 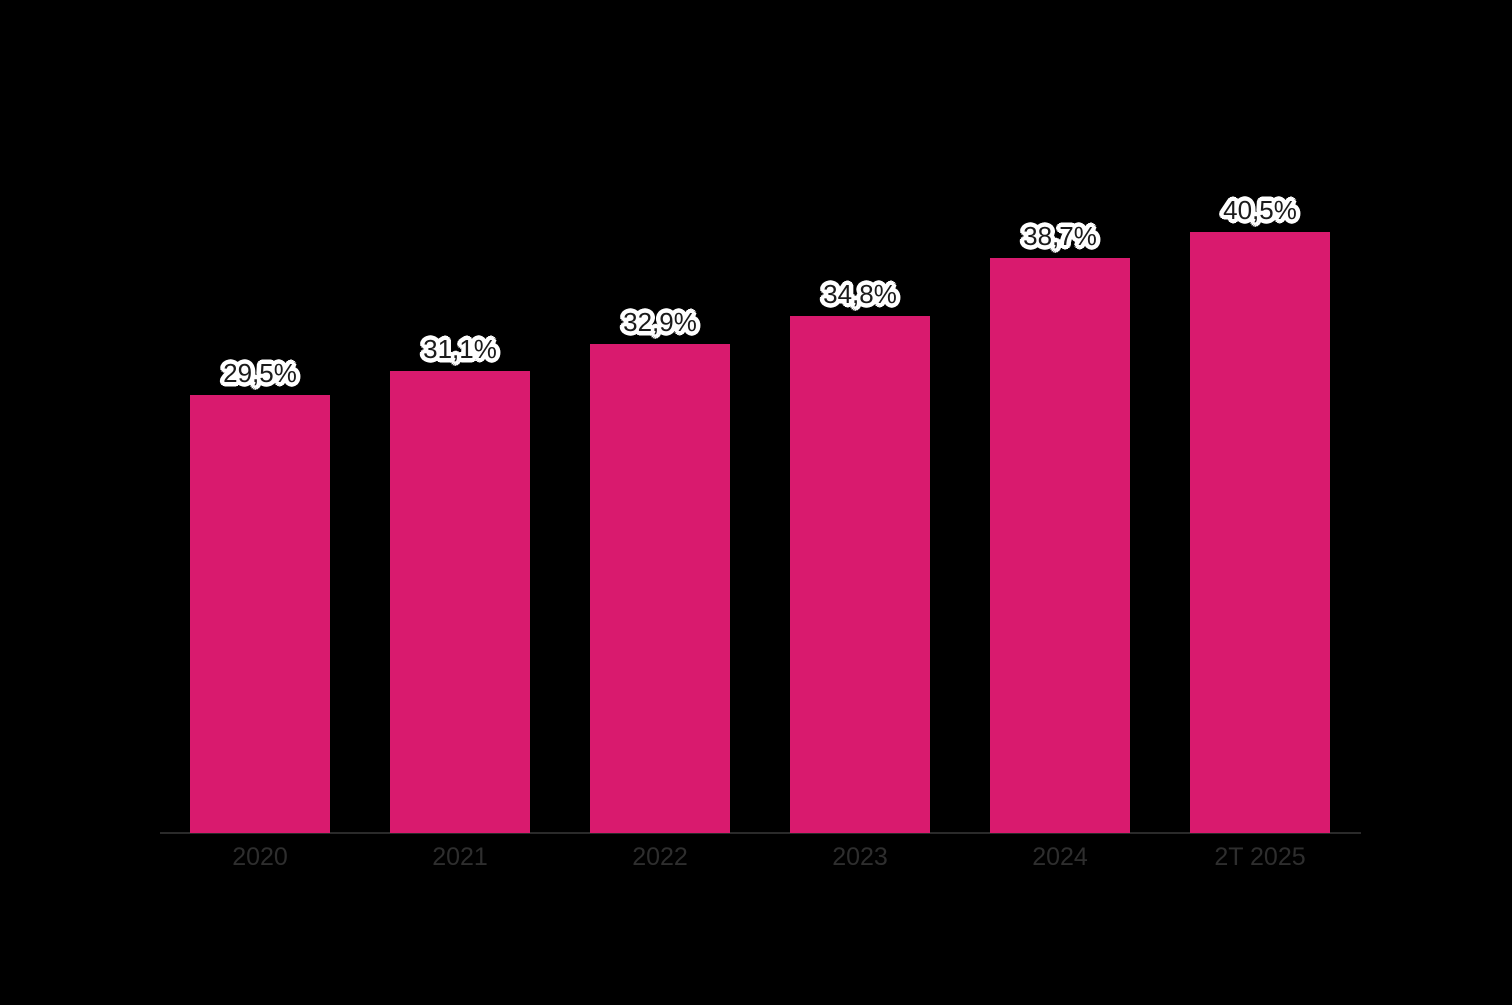 What do you see at coordinates (1260, 210) in the screenshot?
I see `bar-value-label: 40,5%` at bounding box center [1260, 210].